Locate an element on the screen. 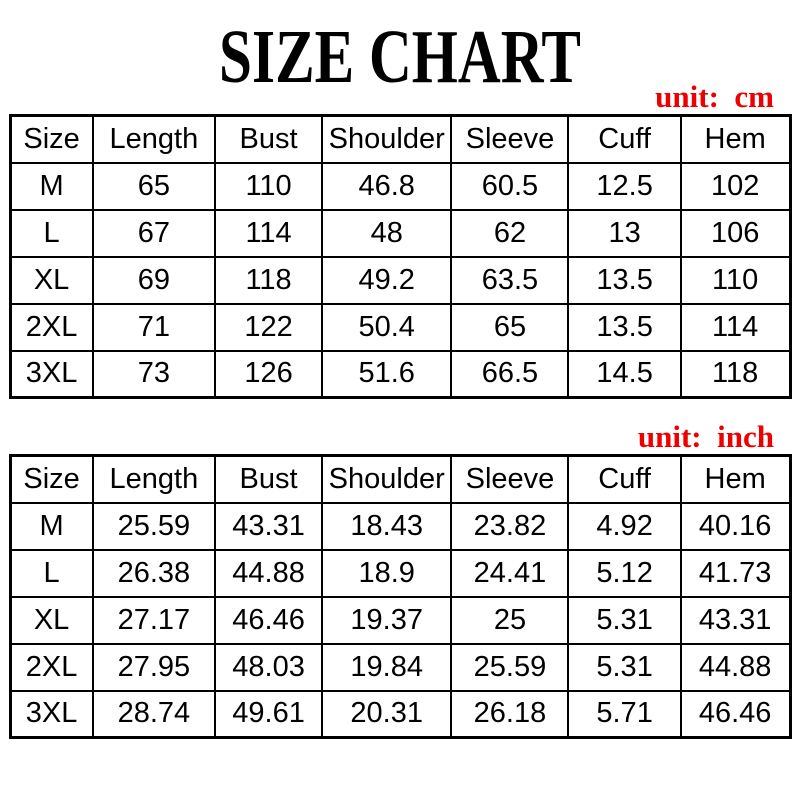 This screenshot has width=800, height=800. table-row: 2XL 71 122 50.4 65 13.5 114 is located at coordinates (400, 327).